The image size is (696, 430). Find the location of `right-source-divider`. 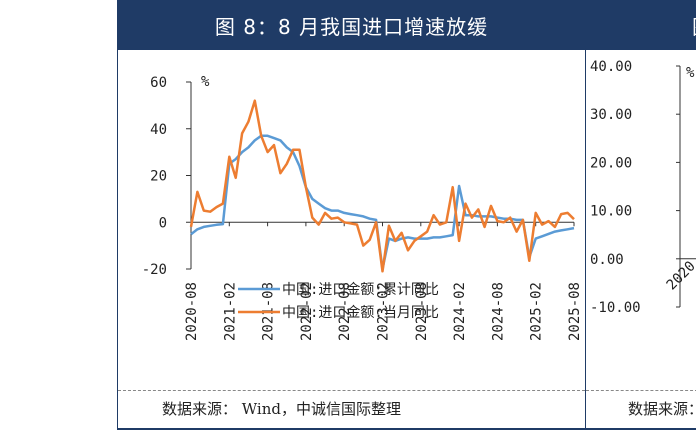

right-source-divider is located at coordinates (641, 390).